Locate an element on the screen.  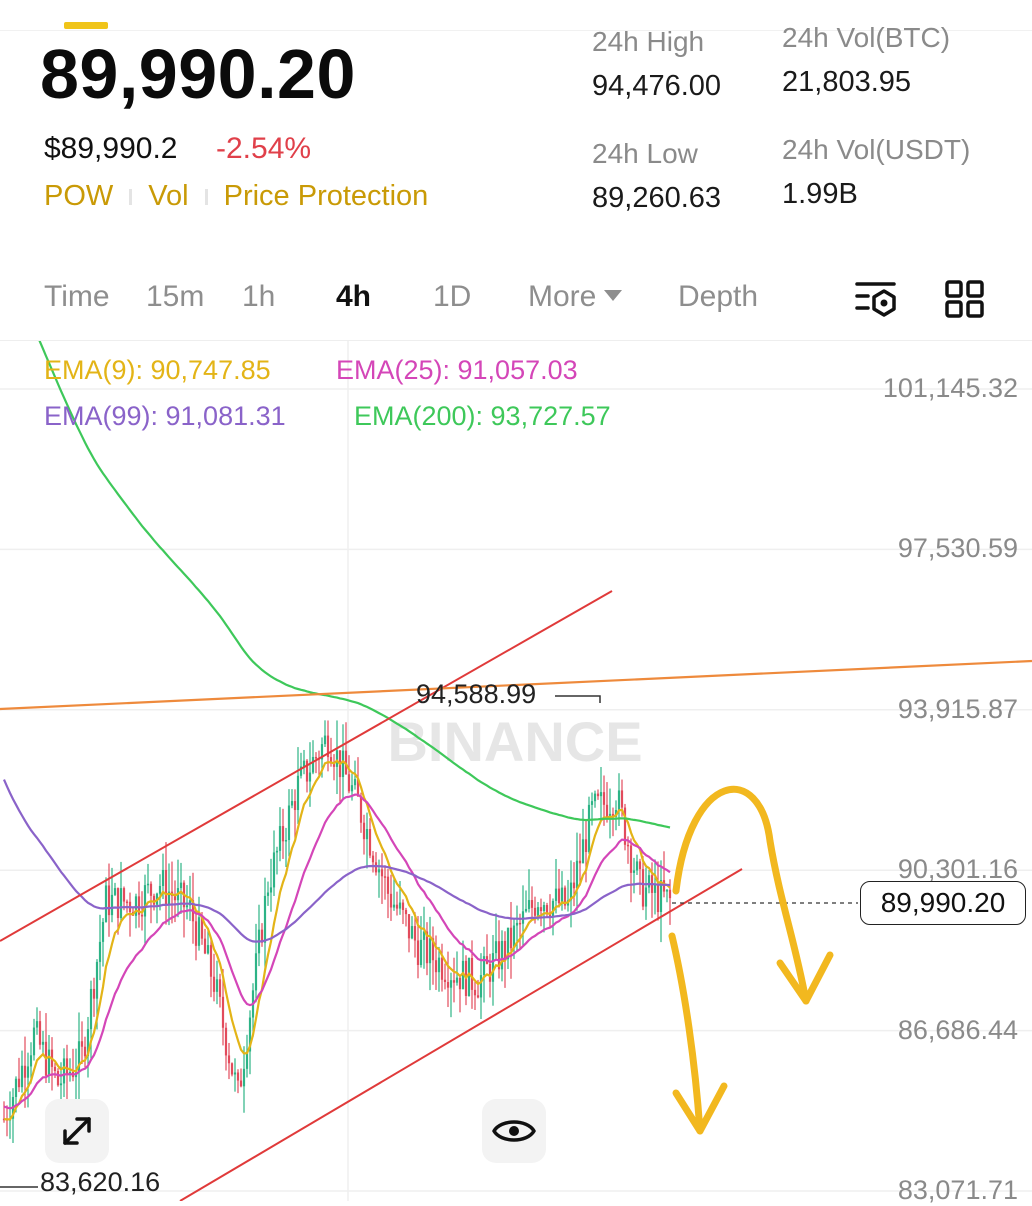
tab-1d: 1D is located at coordinates (452, 296).